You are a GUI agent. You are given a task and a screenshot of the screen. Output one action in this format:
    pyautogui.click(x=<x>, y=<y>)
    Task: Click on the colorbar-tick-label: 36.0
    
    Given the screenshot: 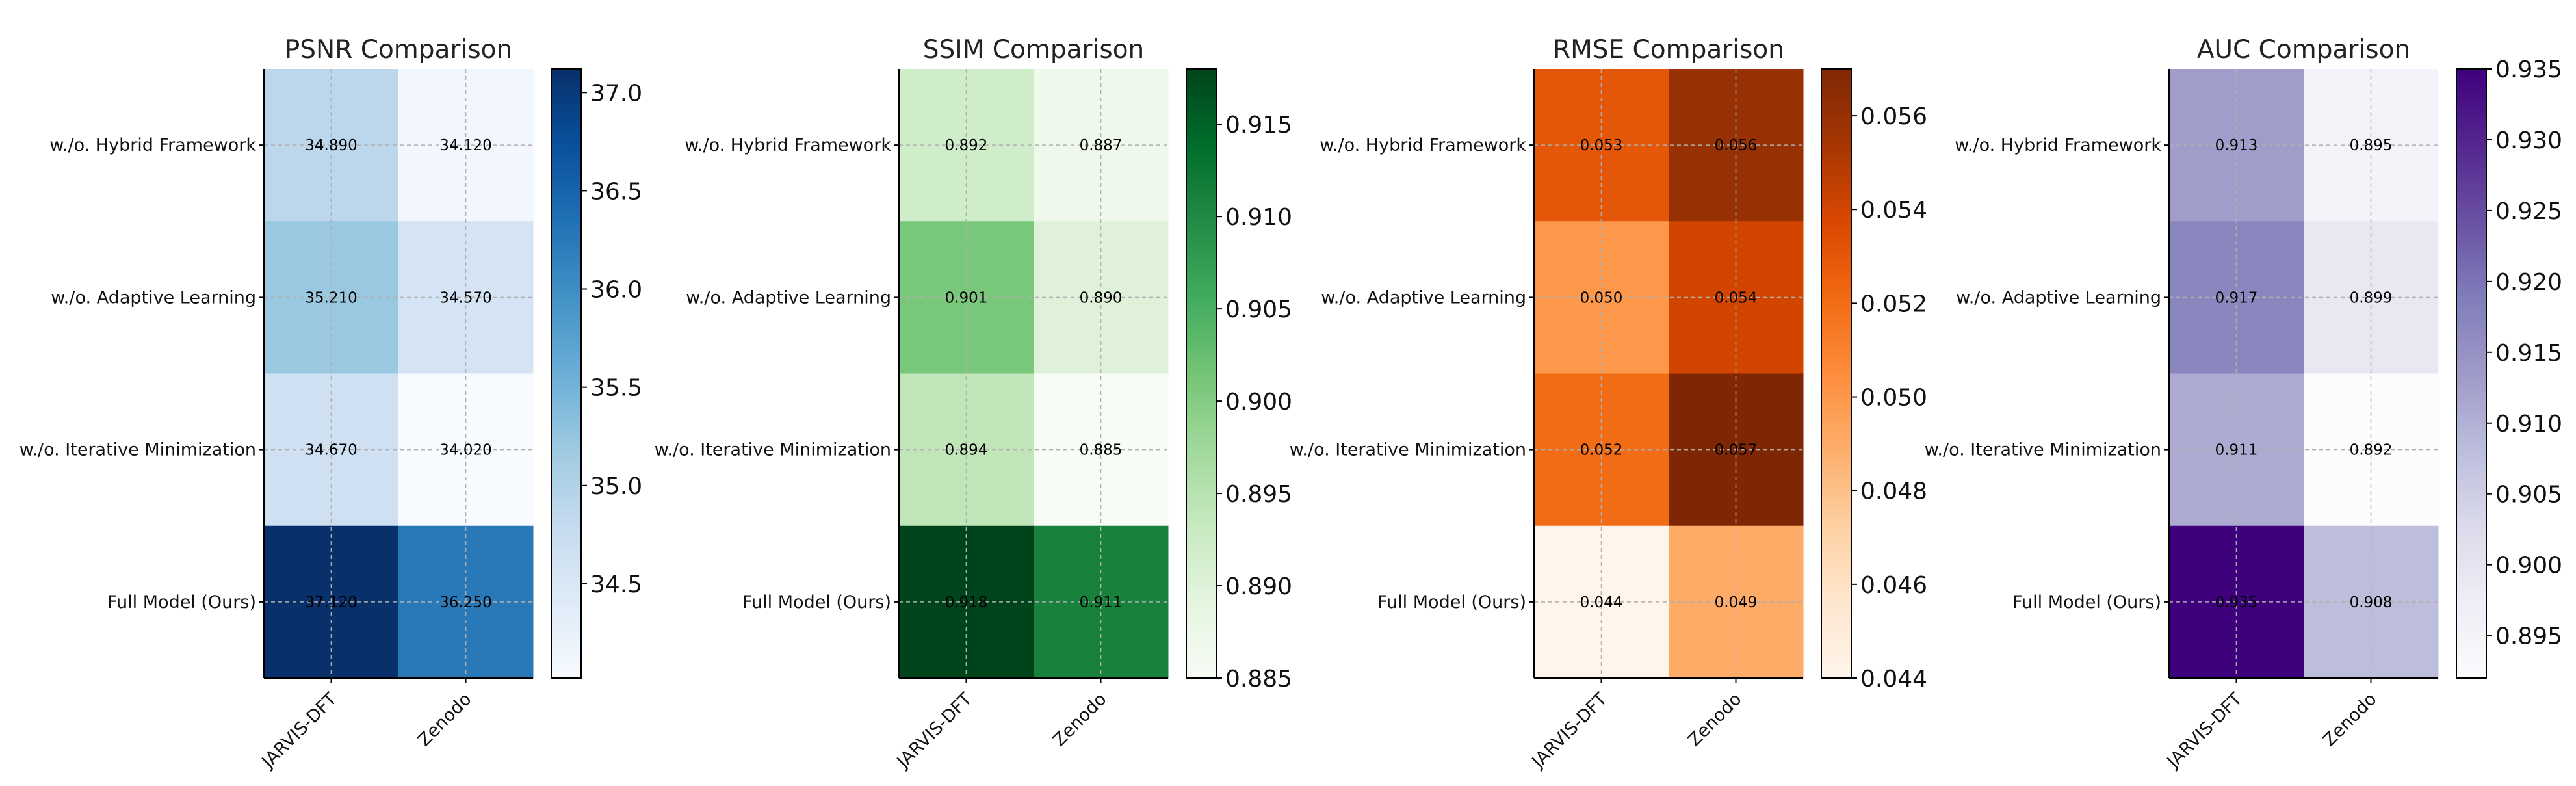 What is the action you would take?
    pyautogui.click(x=616, y=290)
    